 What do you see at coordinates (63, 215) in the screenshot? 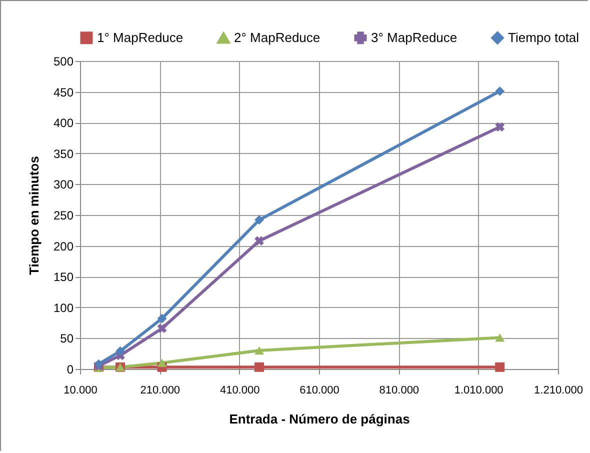
I see `y-tick-label: 250` at bounding box center [63, 215].